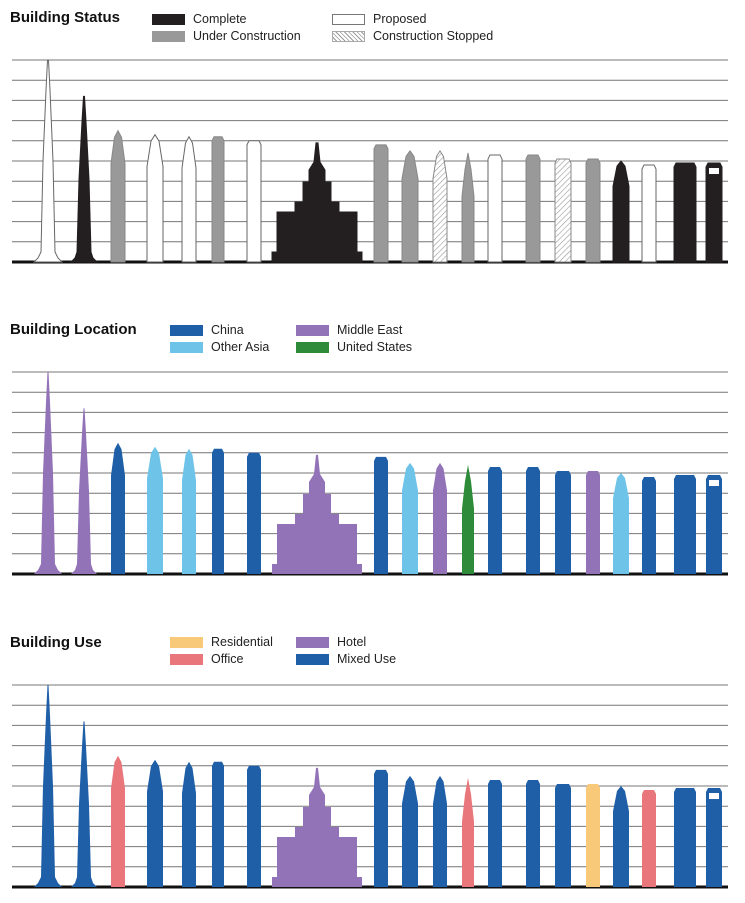 The width and height of the screenshot is (745, 903). I want to click on swatch-proposed, so click(348, 19).